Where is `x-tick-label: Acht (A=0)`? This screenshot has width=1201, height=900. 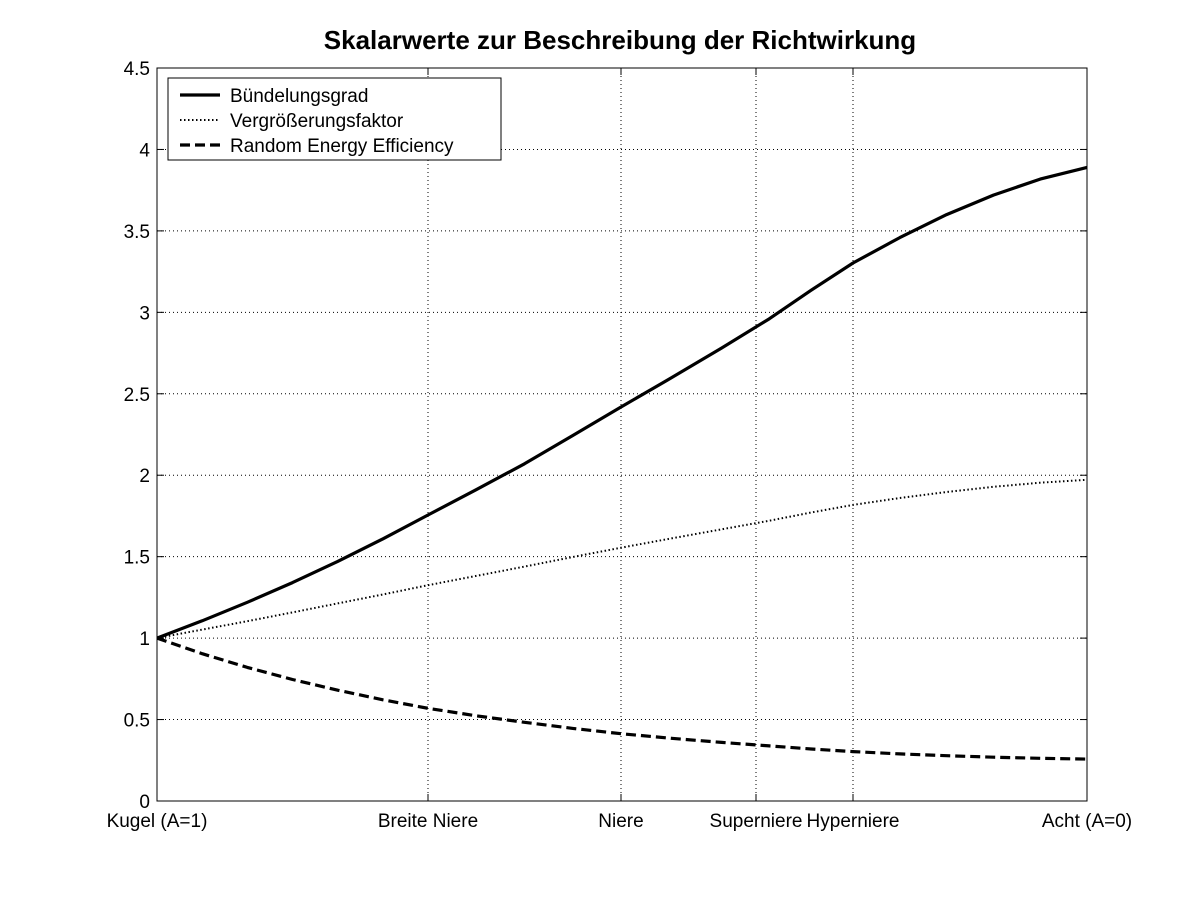
x-tick-label: Acht (A=0) is located at coordinates (1087, 821).